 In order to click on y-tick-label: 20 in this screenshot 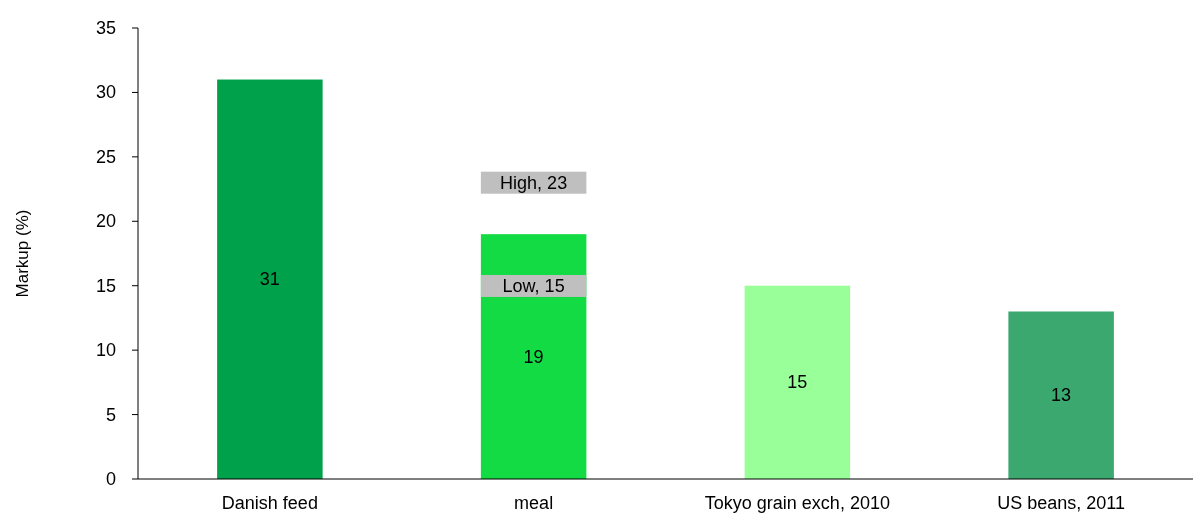, I will do `click(105, 221)`.